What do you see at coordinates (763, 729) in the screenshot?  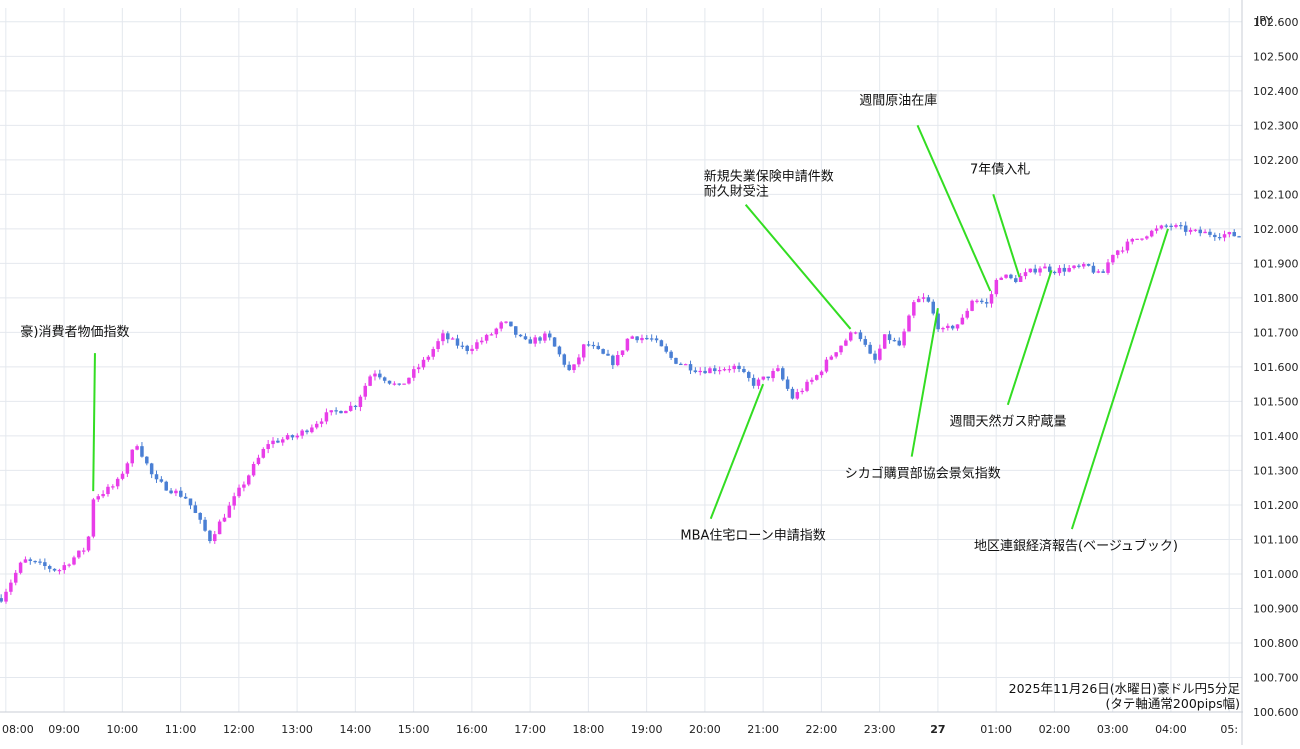 I see `x-tick-label: 21:00` at bounding box center [763, 729].